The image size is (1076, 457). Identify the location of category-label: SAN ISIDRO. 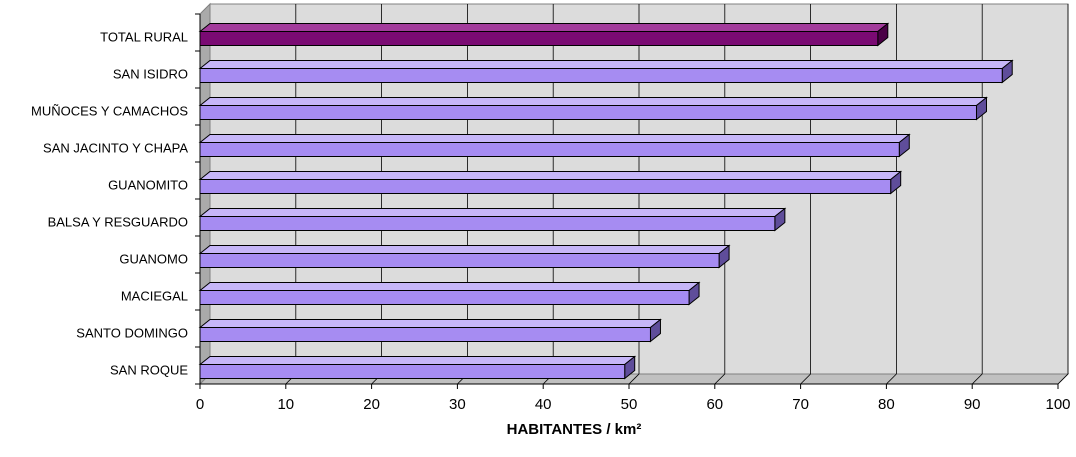
(150, 74).